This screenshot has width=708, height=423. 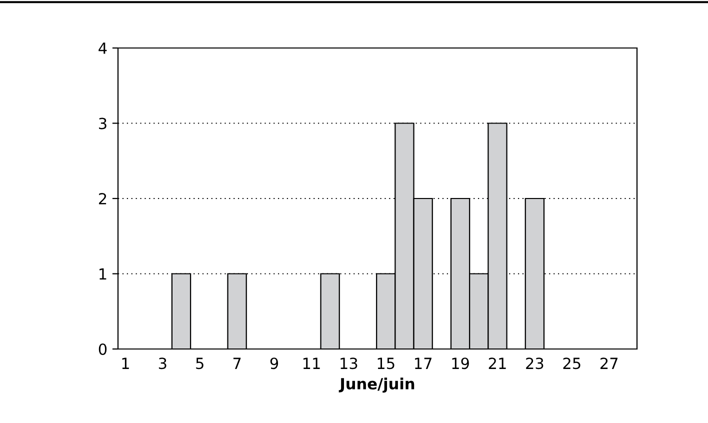 I want to click on y-tick-label: 1, so click(x=103, y=274).